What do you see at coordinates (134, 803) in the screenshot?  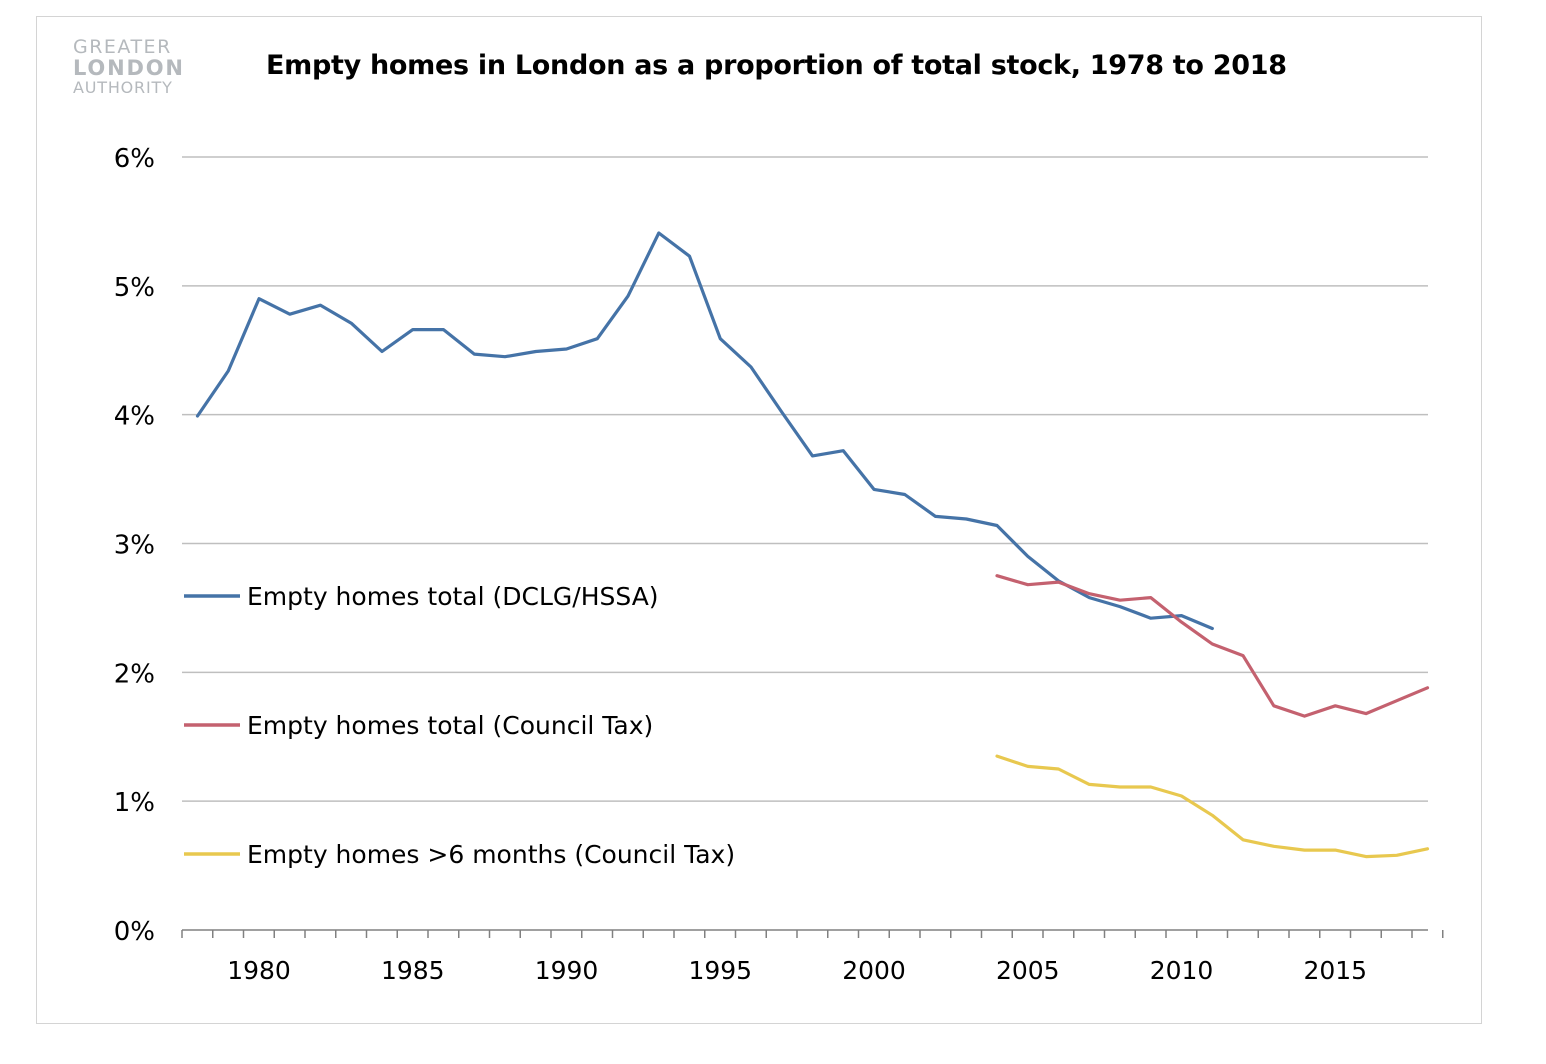 I see `y-tick-label: 1%` at bounding box center [134, 803].